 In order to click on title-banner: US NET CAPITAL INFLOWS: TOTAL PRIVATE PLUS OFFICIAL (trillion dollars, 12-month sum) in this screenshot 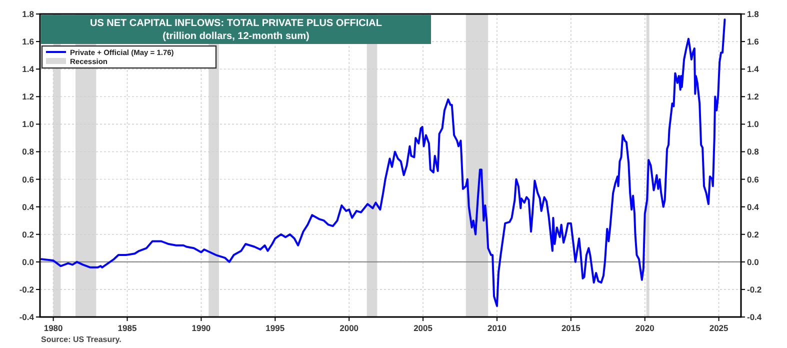, I will do `click(236, 29)`.